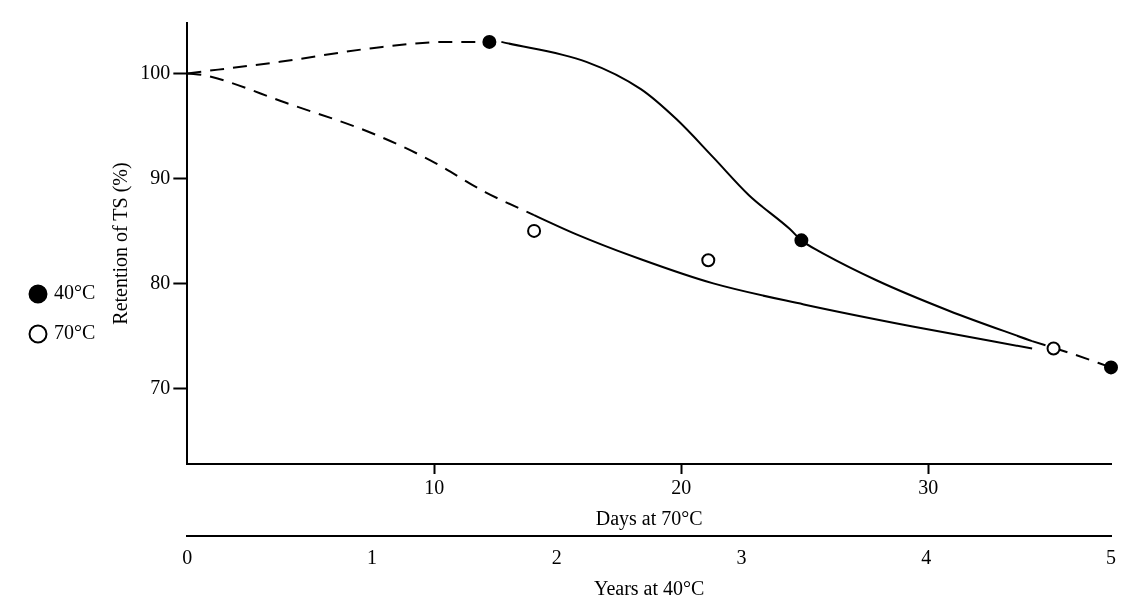 The image size is (1135, 614). What do you see at coordinates (75, 292) in the screenshot?
I see `legend-label: 40°C` at bounding box center [75, 292].